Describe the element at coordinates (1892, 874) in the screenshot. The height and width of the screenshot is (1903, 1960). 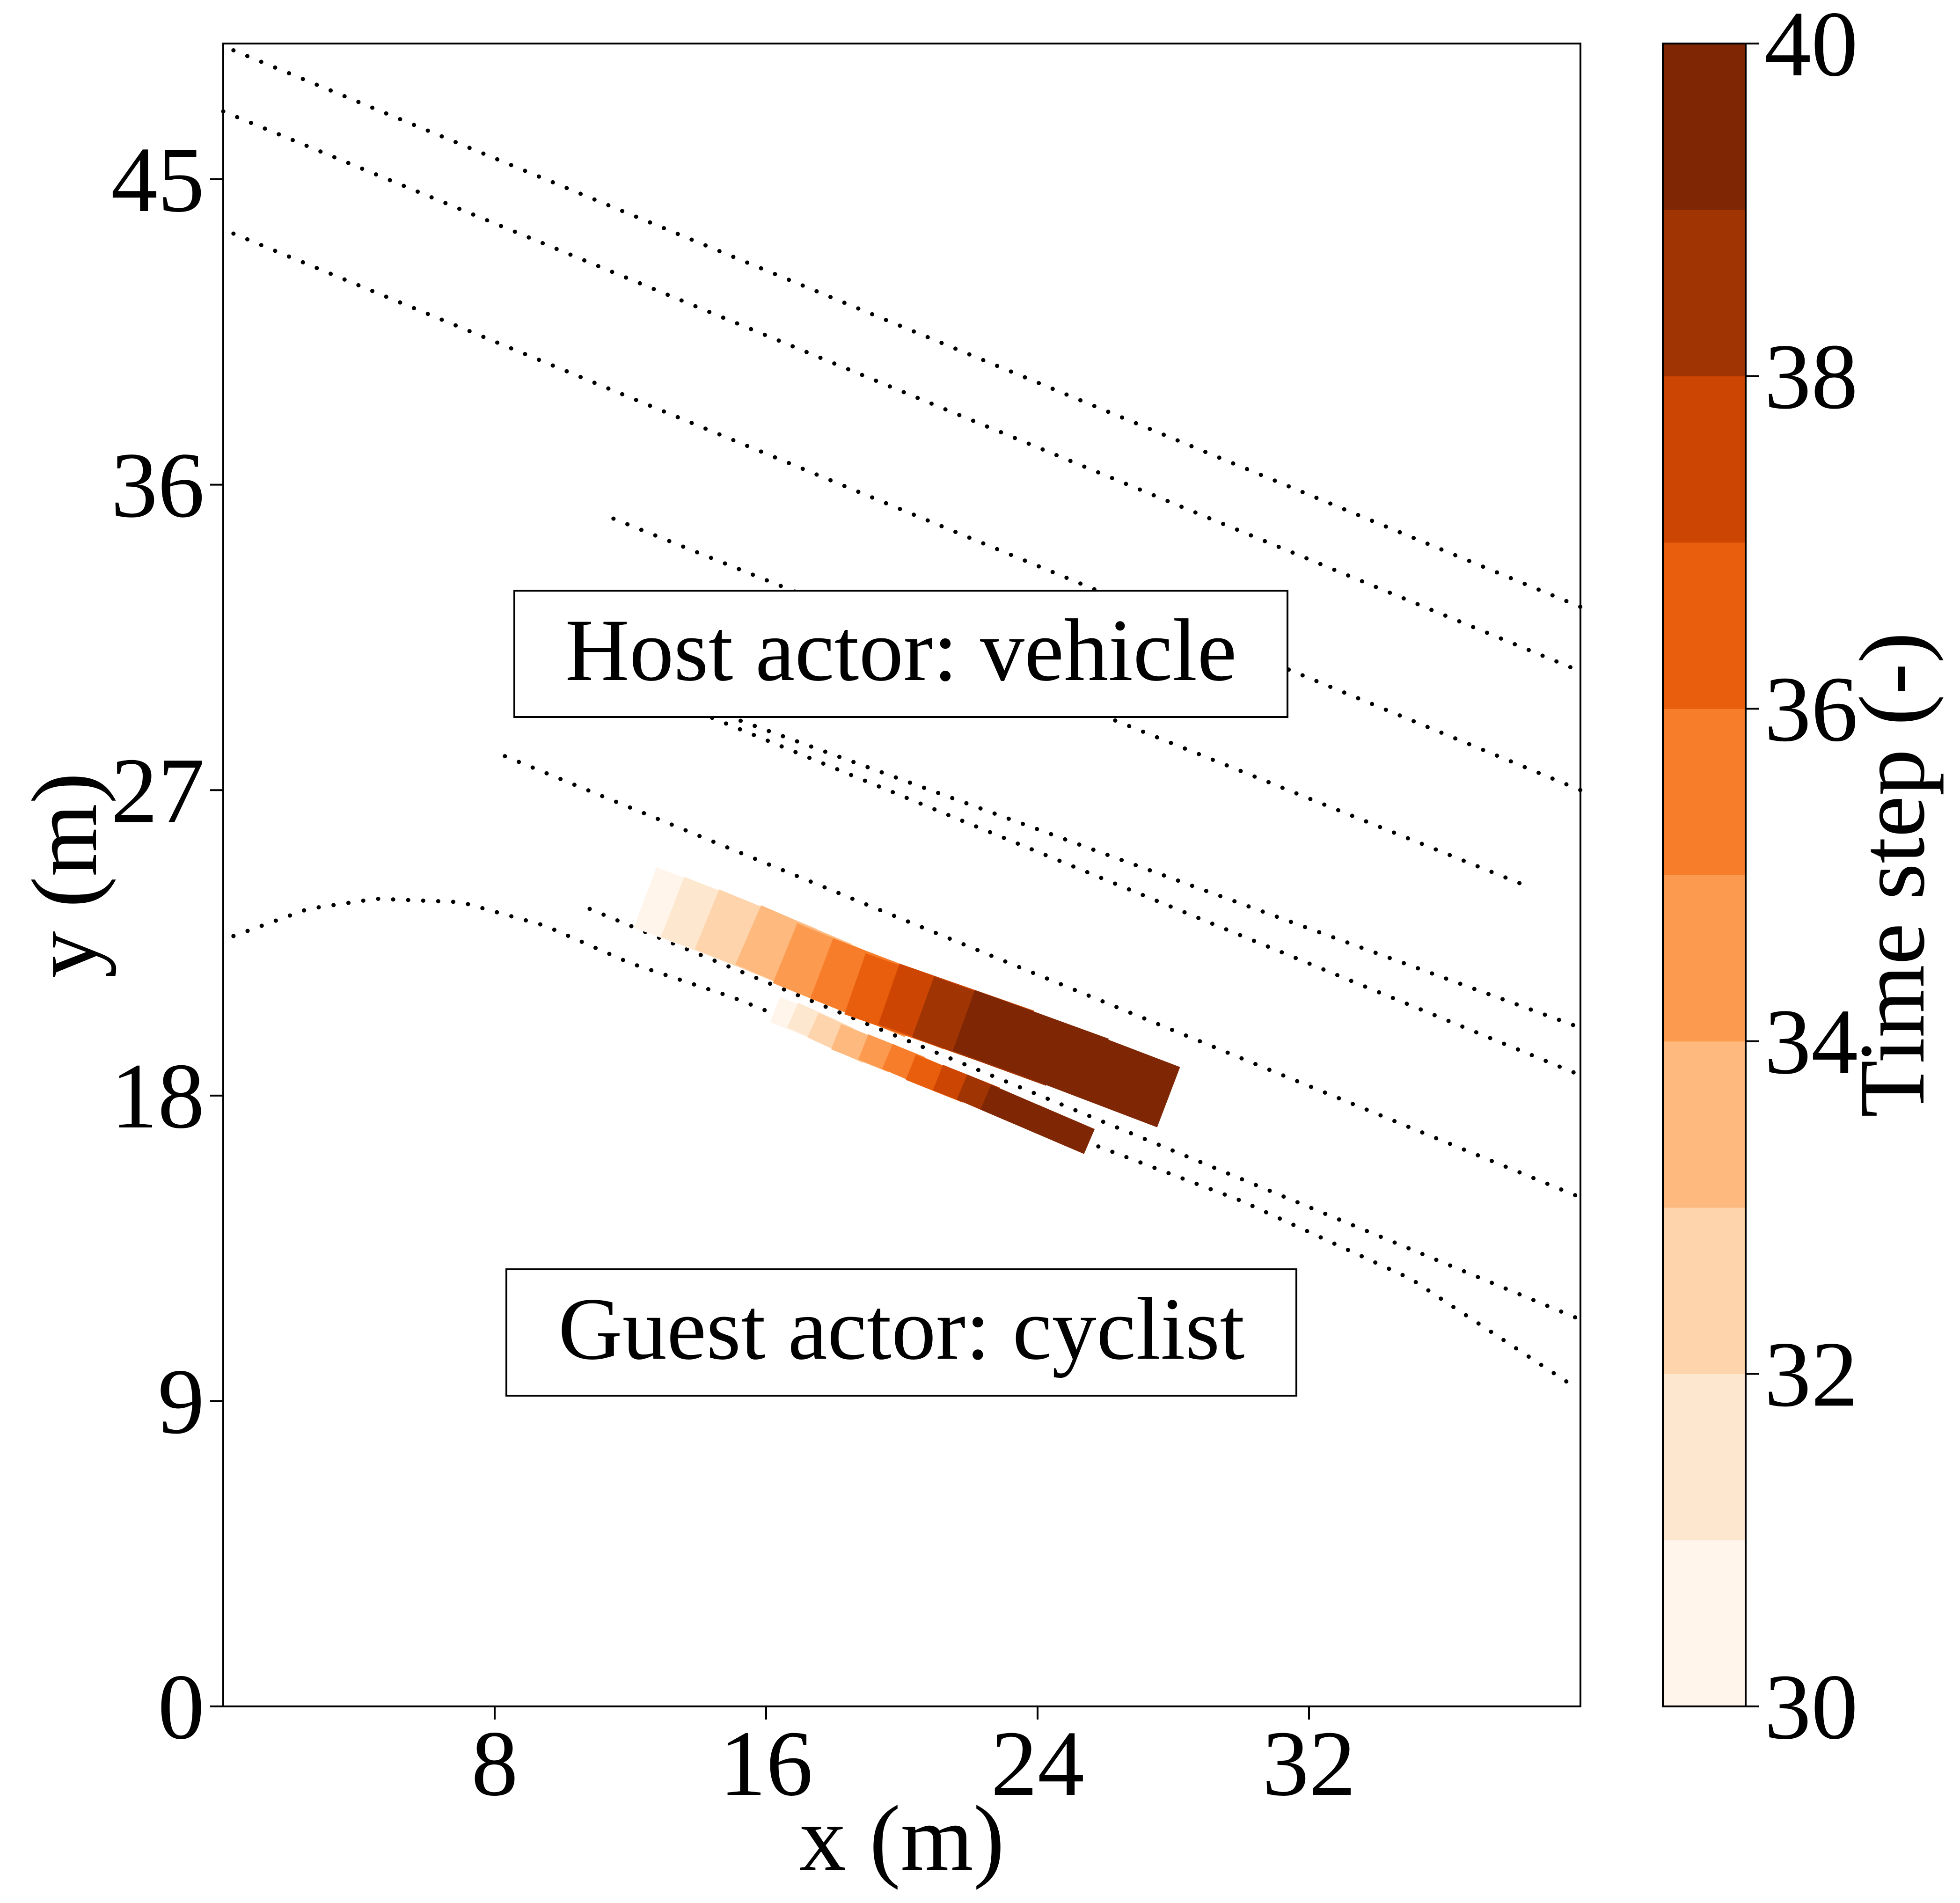
I see `colorbar-label: Time step (-)` at that location.